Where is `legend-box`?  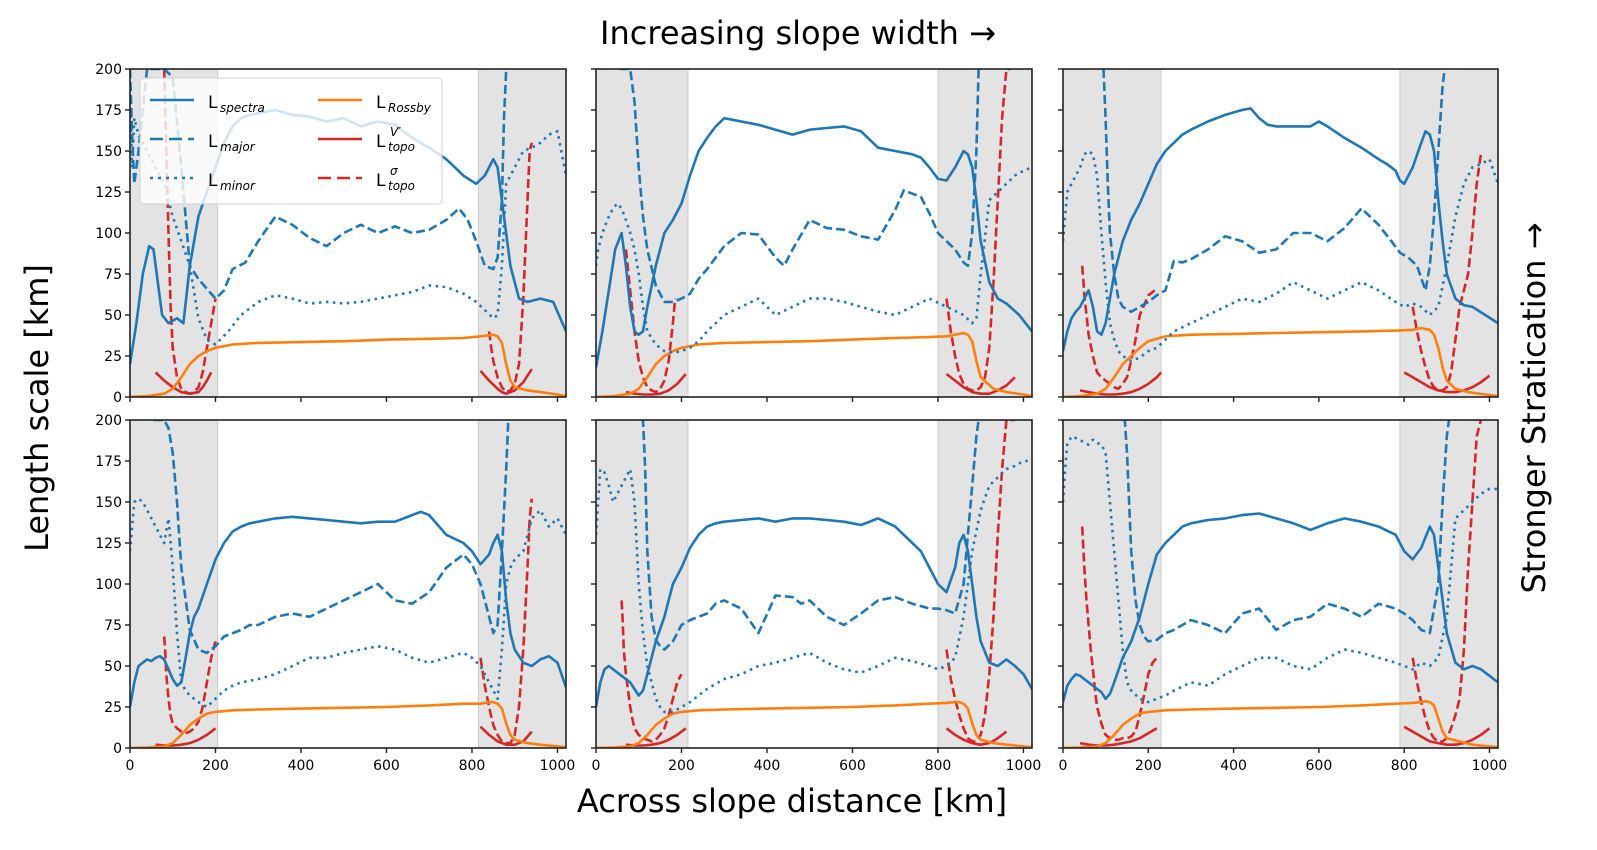
legend-box is located at coordinates (291, 141).